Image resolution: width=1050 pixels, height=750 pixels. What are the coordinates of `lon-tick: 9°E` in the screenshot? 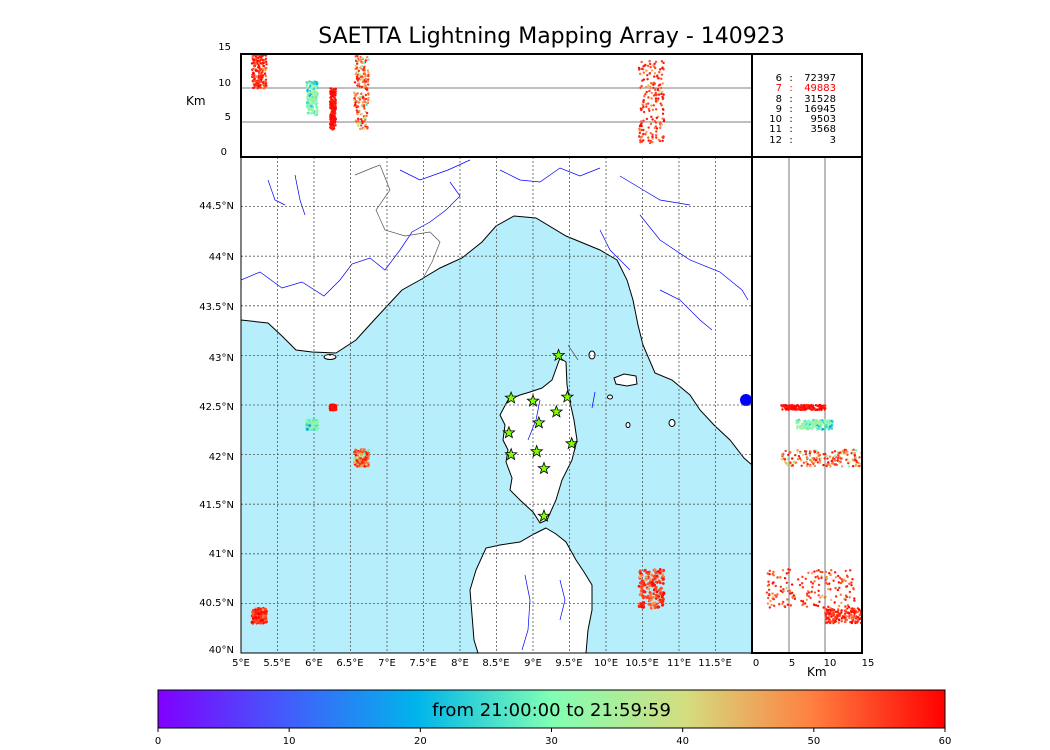 It's located at (533, 663).